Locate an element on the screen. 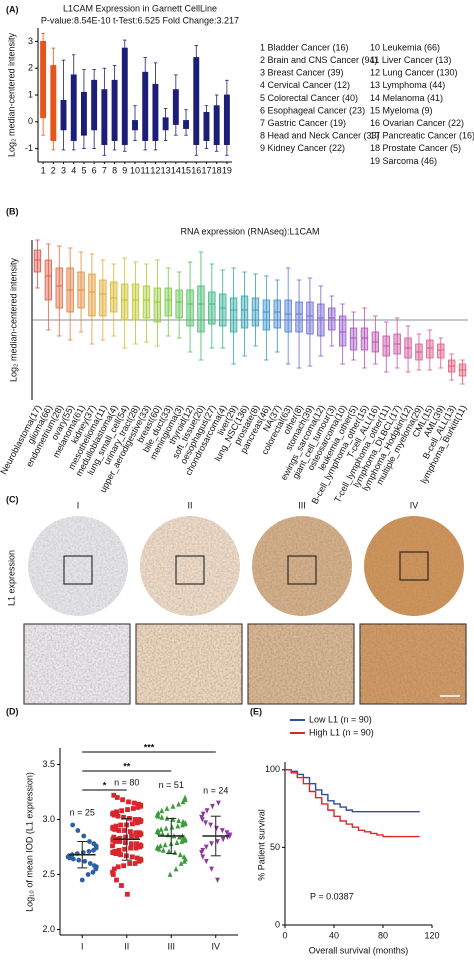  x-tick-label: 16 is located at coordinates (196, 170).